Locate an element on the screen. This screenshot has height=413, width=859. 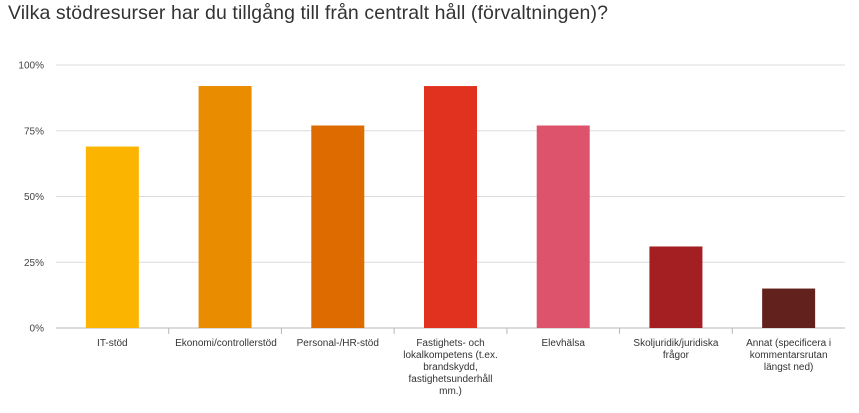
y-tick-label: 75% is located at coordinates (34, 131).